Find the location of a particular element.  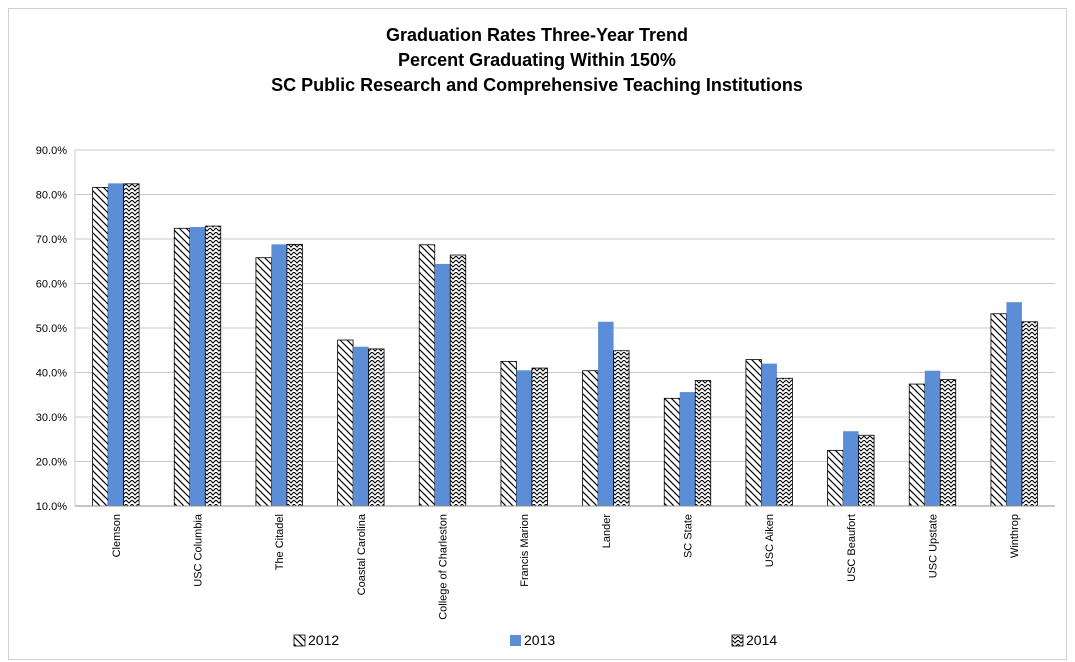

x-category-label: USC Aiken is located at coordinates (770, 540).